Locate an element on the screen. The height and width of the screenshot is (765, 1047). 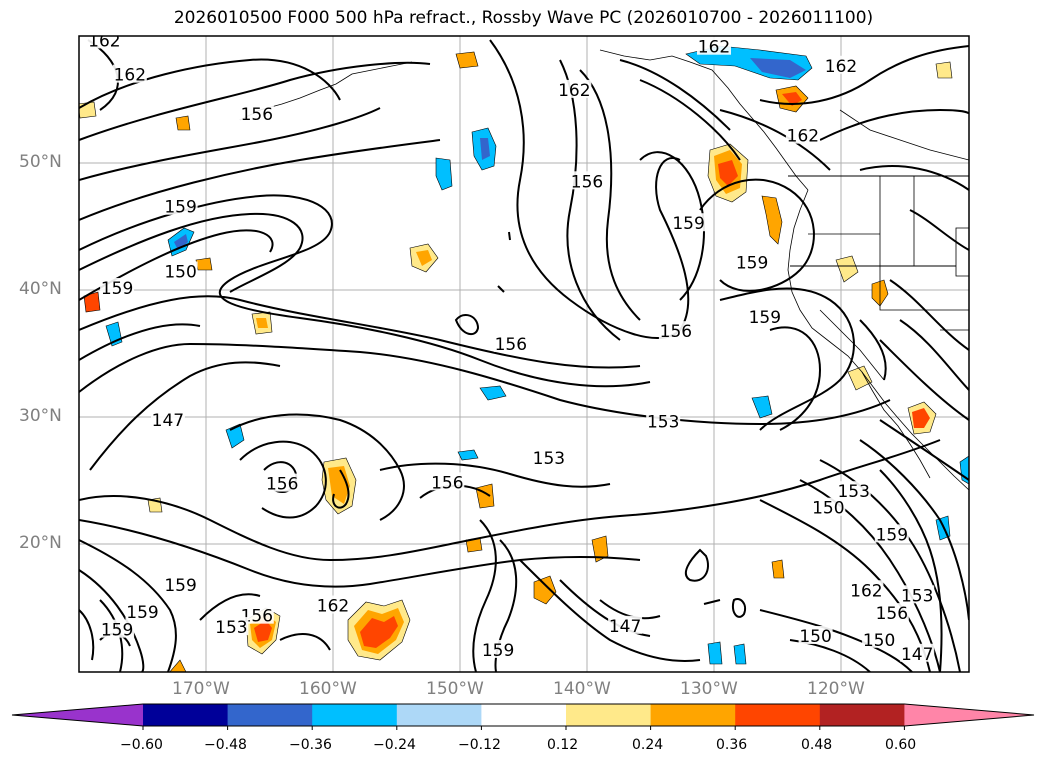
lon-label-170w: 170°W is located at coordinates (201, 689).